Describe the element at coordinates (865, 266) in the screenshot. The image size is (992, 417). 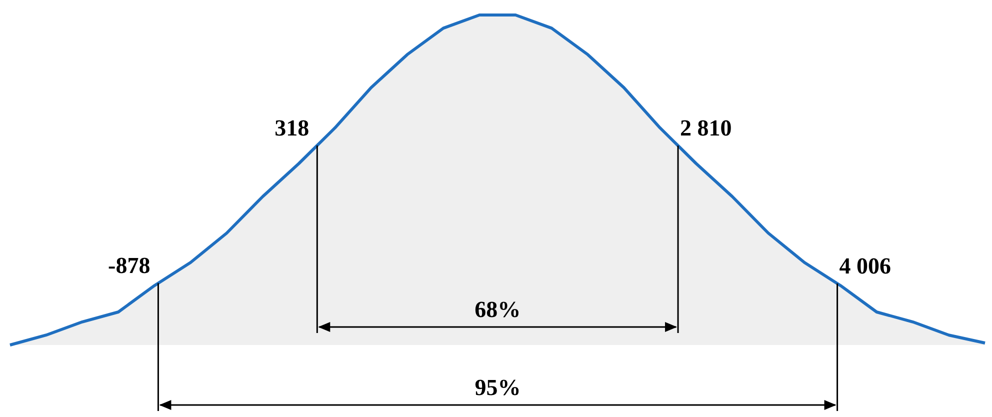
I see `annotation: 4 006` at that location.